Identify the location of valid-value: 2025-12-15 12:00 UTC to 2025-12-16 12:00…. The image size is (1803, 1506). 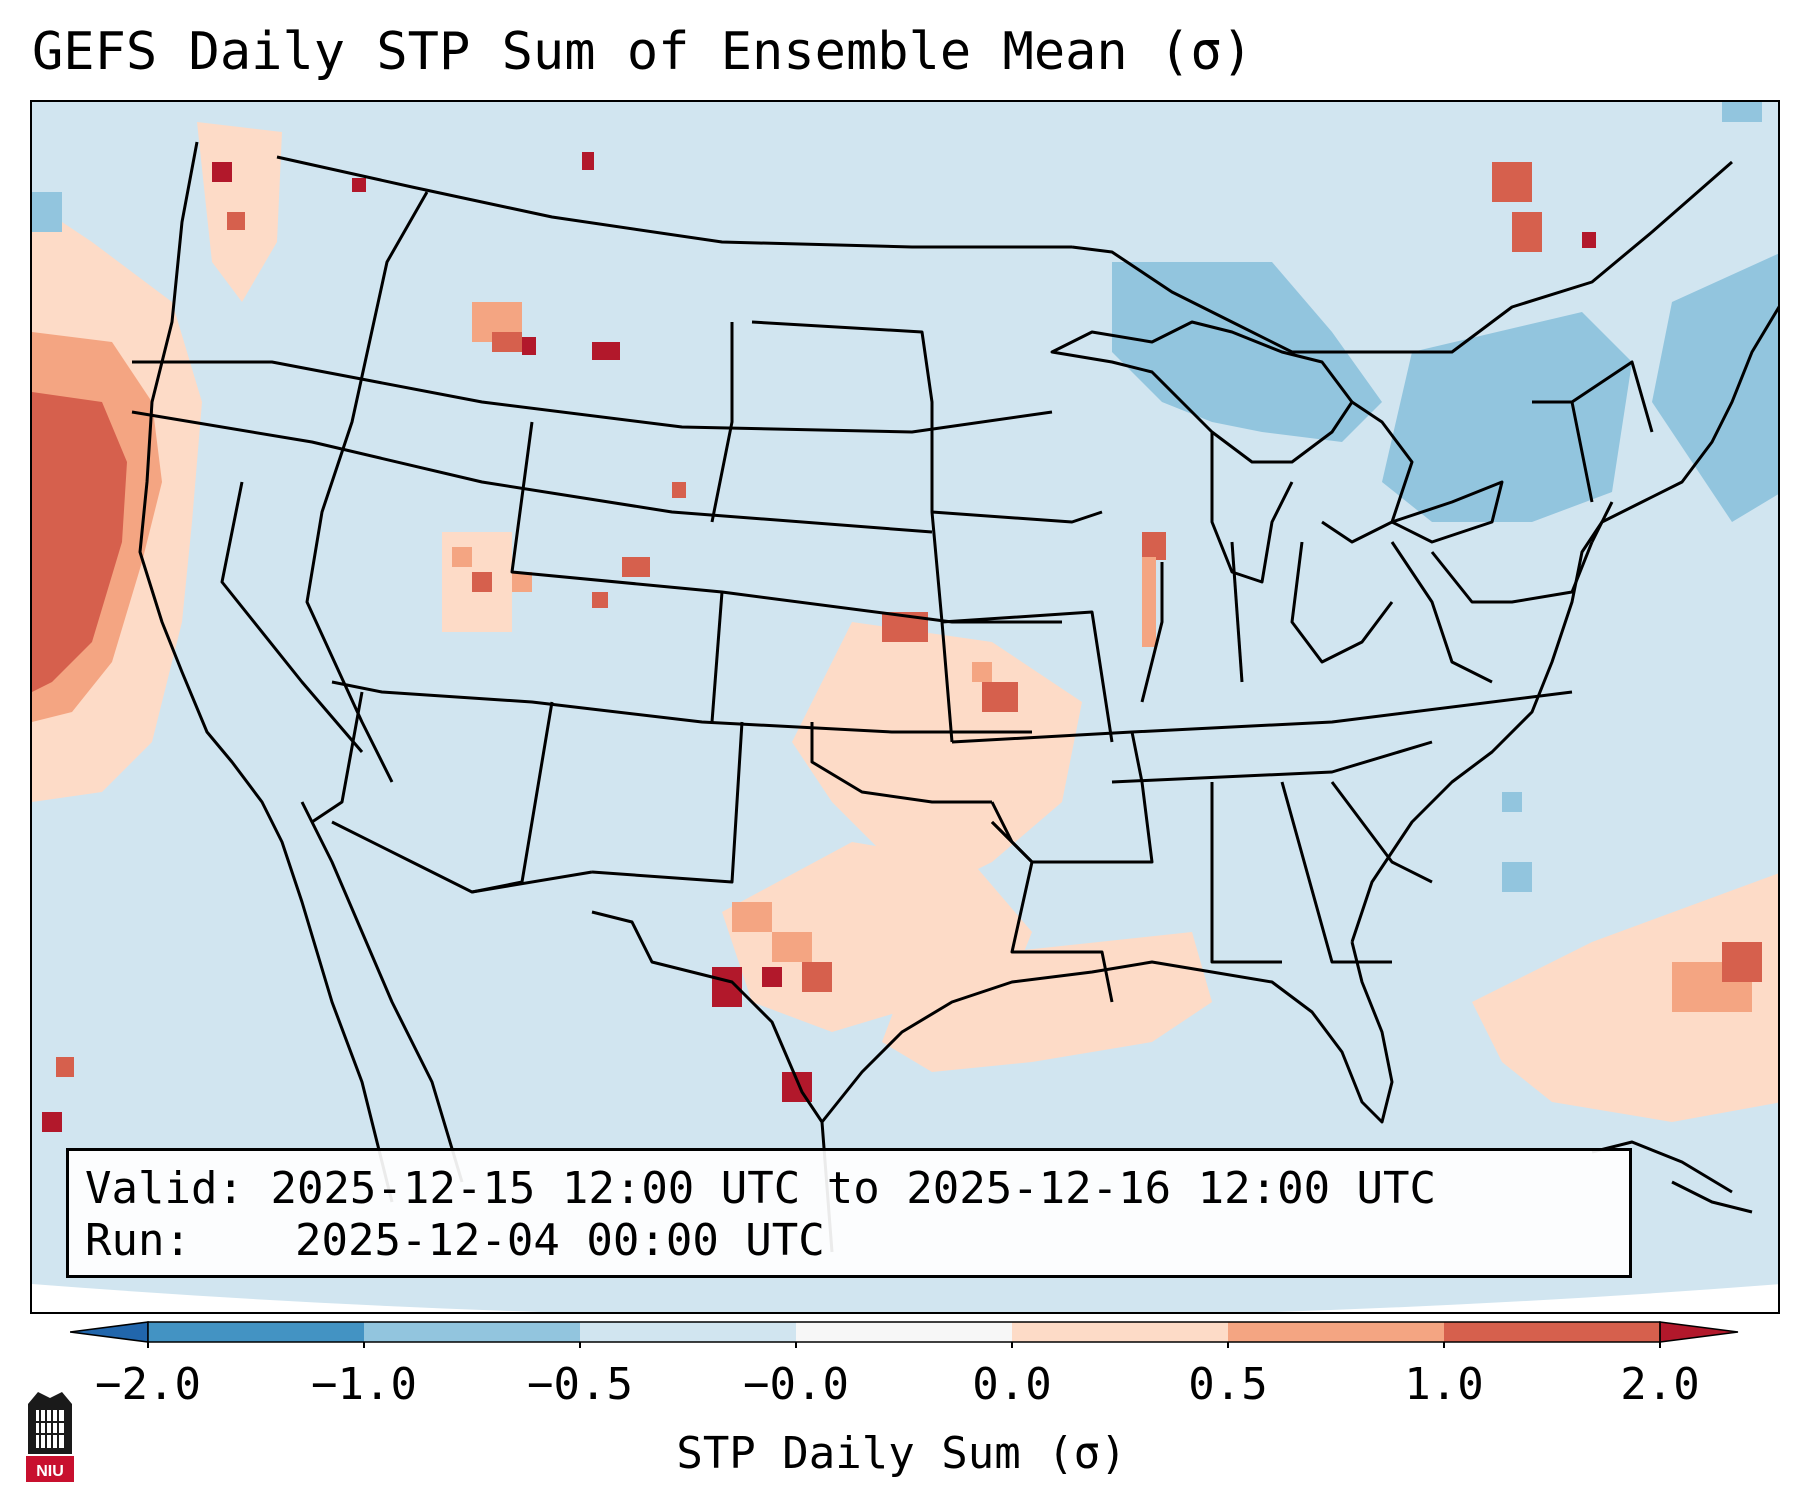
(853, 1188).